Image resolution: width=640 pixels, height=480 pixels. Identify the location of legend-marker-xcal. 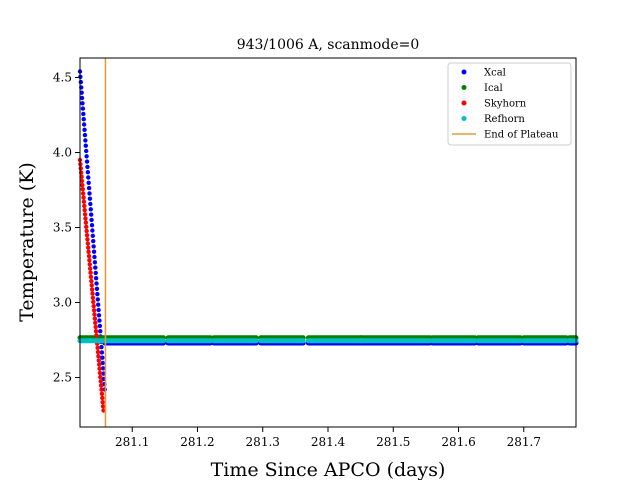
(464, 72).